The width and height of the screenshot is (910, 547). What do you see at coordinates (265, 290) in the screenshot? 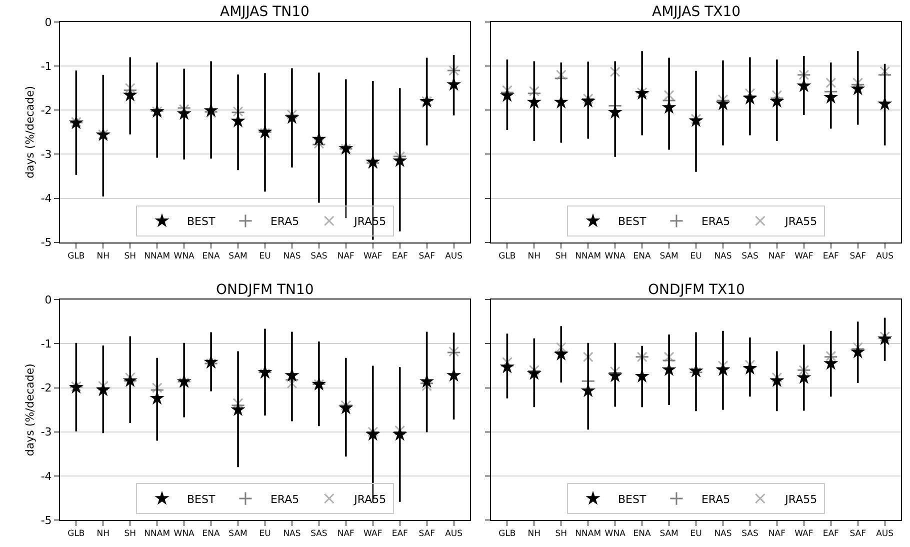
I see `chart-title: ONDJFM TN10` at bounding box center [265, 290].